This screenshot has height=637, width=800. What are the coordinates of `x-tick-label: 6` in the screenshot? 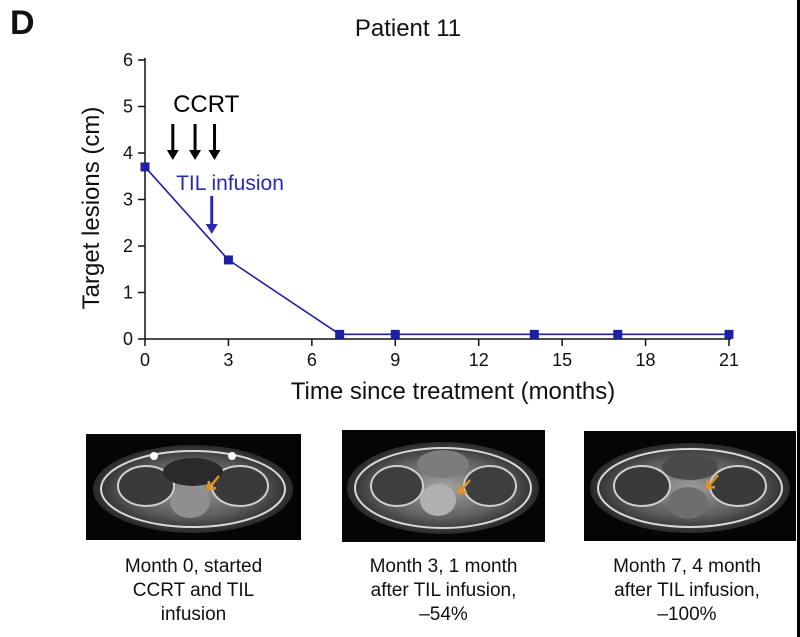 It's located at (312, 360).